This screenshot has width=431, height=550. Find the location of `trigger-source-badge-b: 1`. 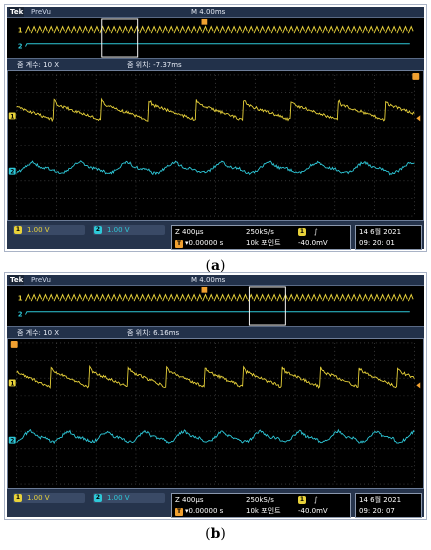

trigger-source-badge-b: 1 is located at coordinates (302, 500).